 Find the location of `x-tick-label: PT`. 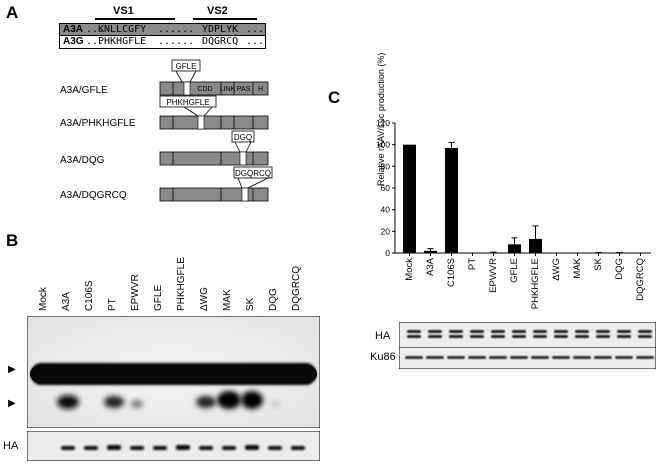

x-tick-label: PT is located at coordinates (472, 264).